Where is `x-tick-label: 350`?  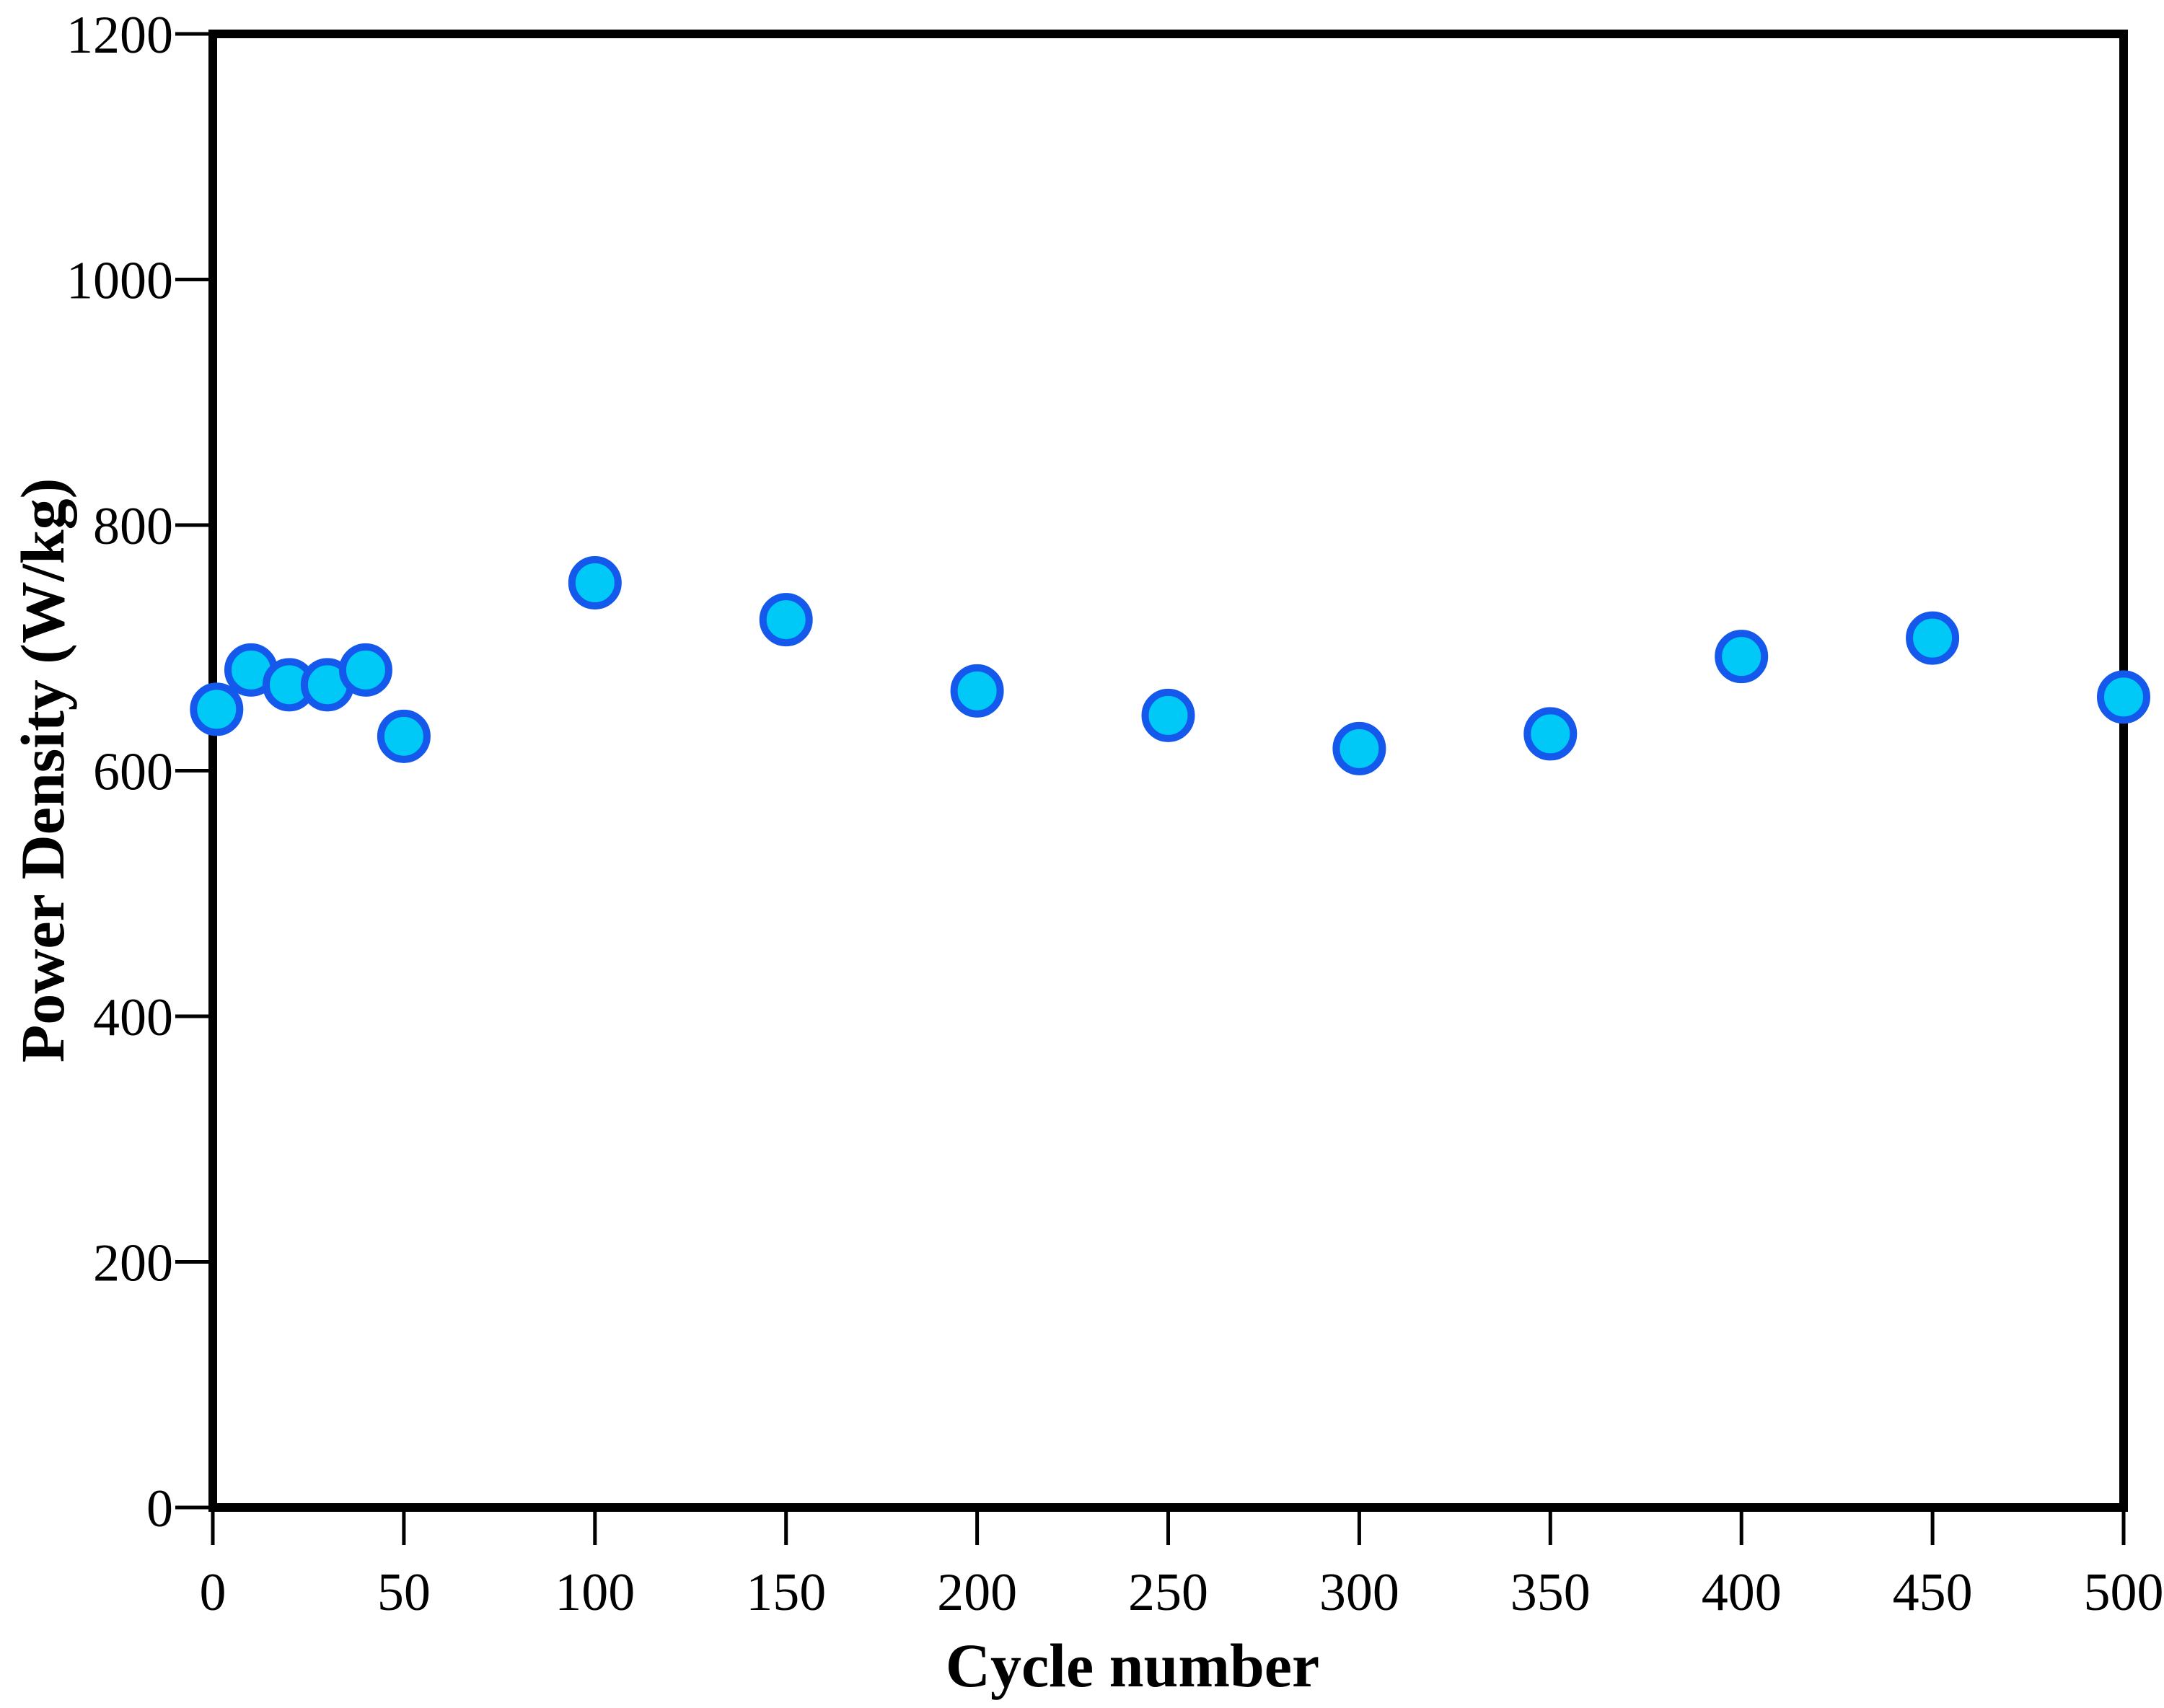
x-tick-label: 350 is located at coordinates (1550, 1592).